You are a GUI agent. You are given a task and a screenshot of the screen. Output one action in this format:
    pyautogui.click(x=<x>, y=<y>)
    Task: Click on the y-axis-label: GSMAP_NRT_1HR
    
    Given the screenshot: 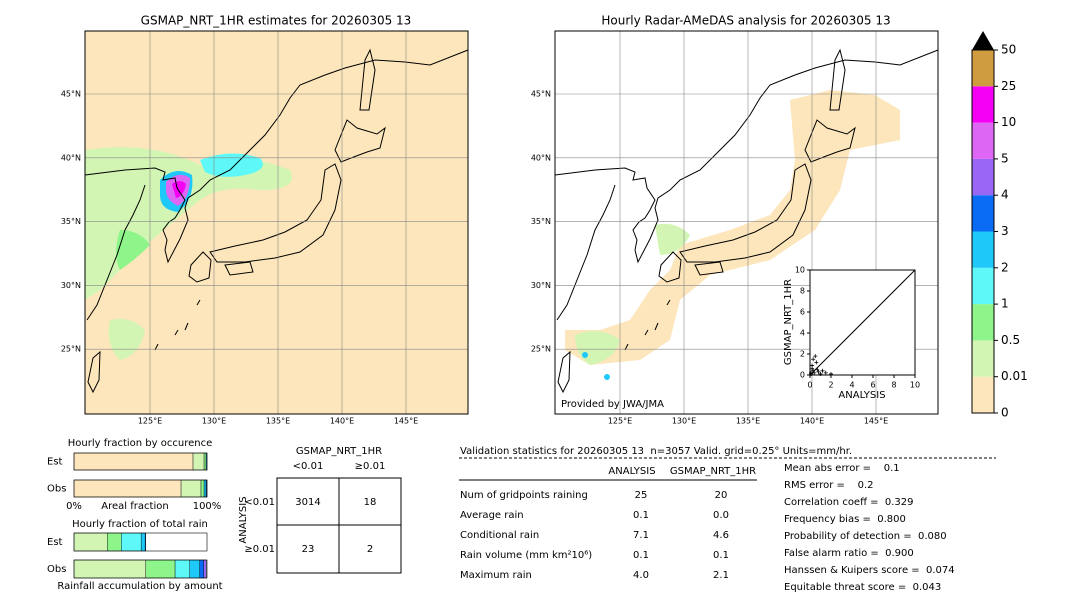 What is the action you would take?
    pyautogui.click(x=788, y=322)
    